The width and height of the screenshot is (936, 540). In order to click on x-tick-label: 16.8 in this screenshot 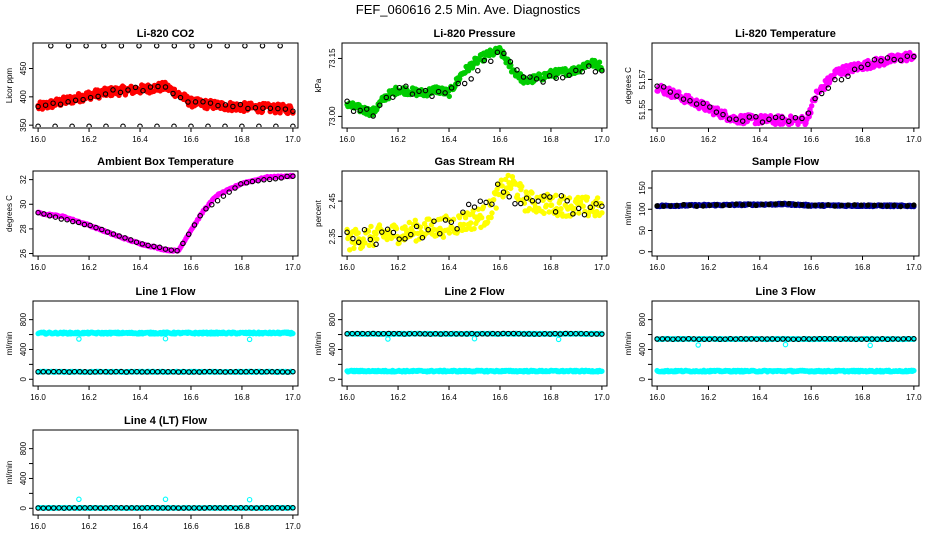, I will do `click(551, 267)`.